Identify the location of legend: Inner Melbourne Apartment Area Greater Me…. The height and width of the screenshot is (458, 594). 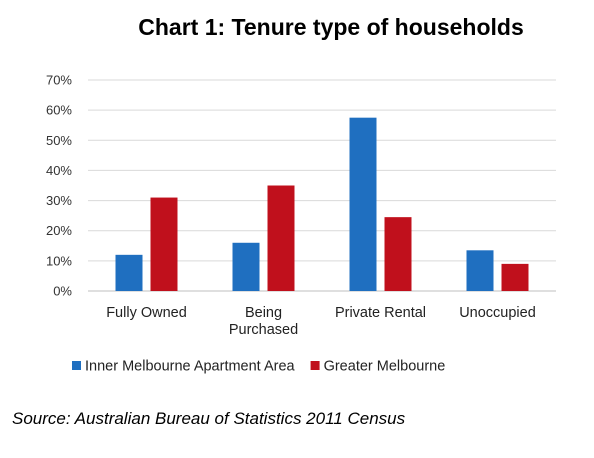
(258, 367).